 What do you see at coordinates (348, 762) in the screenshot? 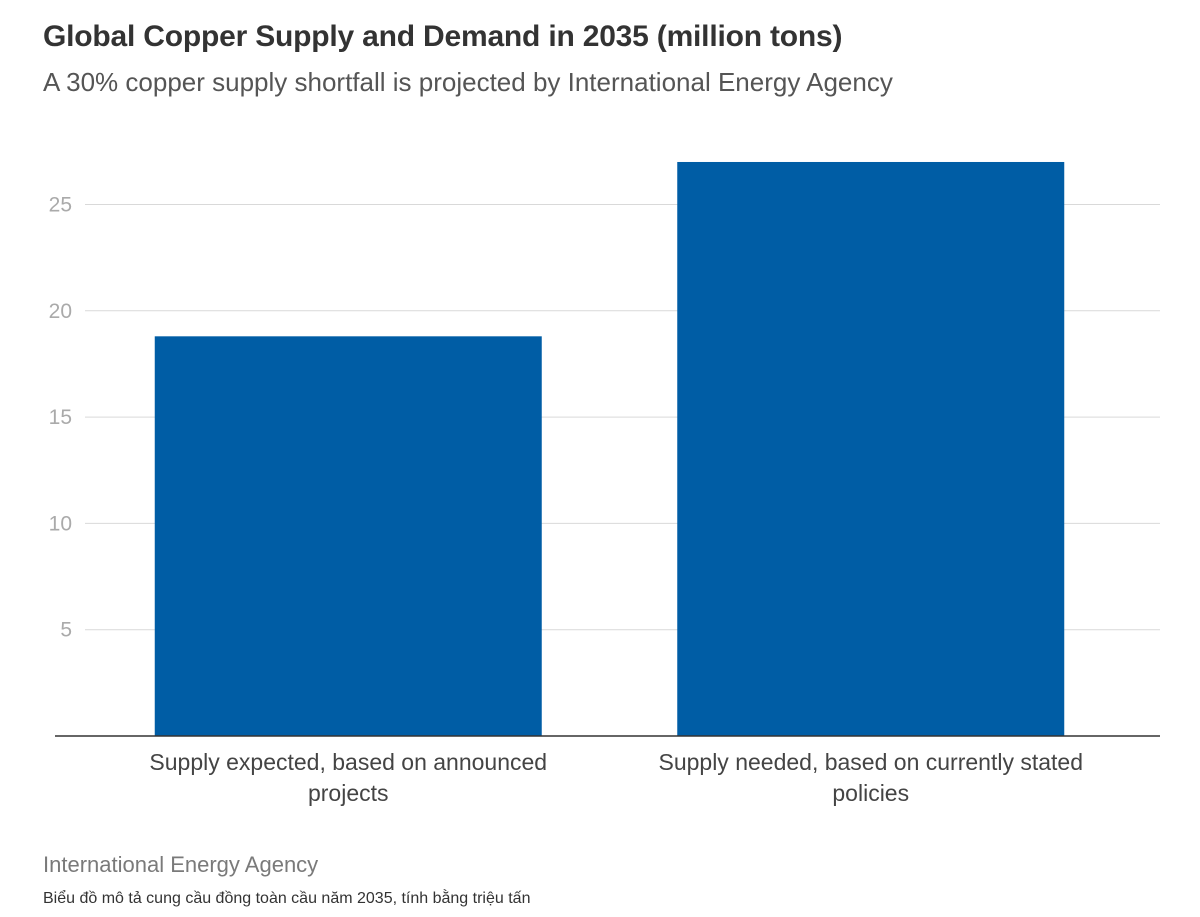
I see `x-category-label: Supply expected, based on announced` at bounding box center [348, 762].